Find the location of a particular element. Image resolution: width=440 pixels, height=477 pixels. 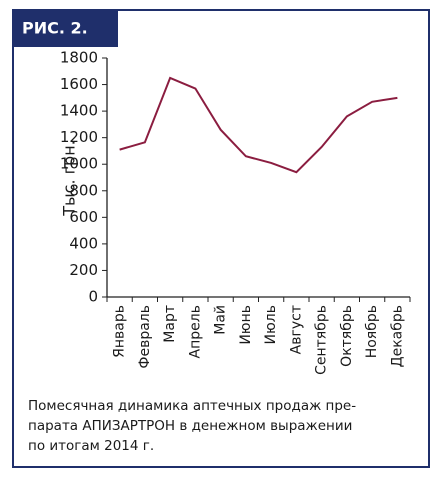

x-tick-label: Февраль is located at coordinates (145, 337).